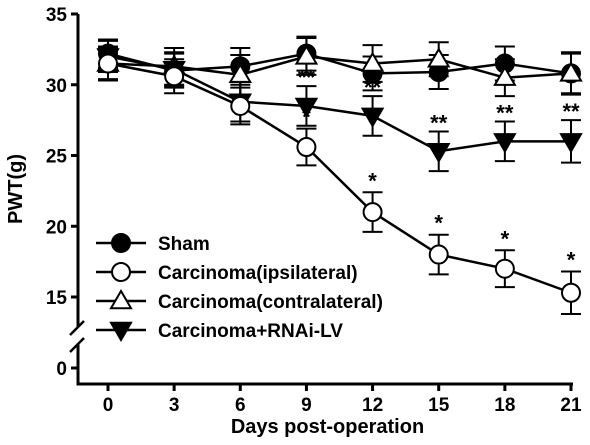 This screenshot has width=590, height=445. I want to click on legend-label: Carcinoma(contralateral), so click(270, 302).